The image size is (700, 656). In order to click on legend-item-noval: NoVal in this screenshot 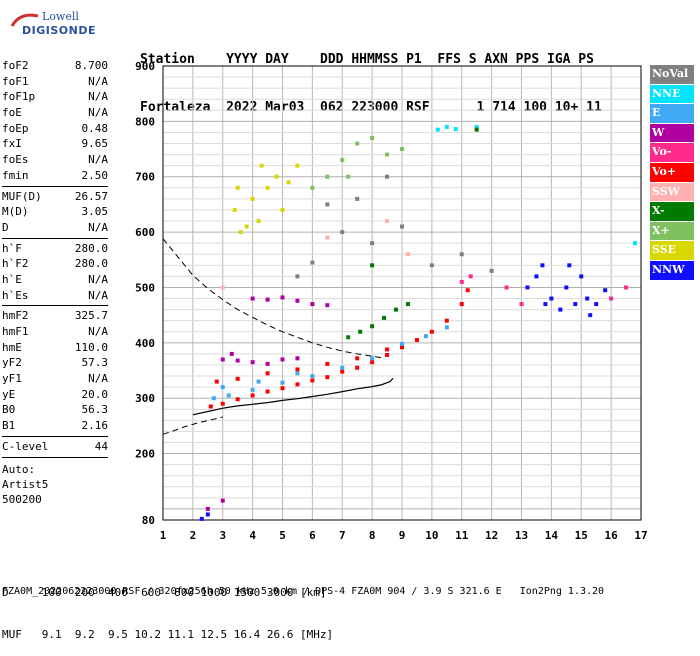, I will do `click(672, 75)`.